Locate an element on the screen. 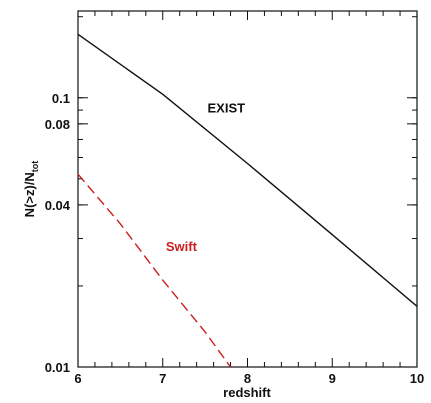  y-tick-label: 0.08 is located at coordinates (57, 124).